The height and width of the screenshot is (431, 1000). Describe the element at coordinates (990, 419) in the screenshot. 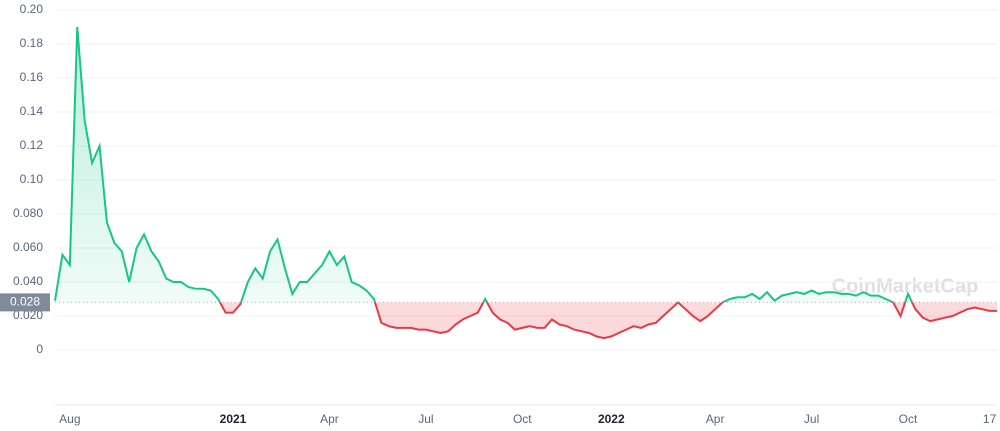

I see `x-tick-label: 17` at that location.